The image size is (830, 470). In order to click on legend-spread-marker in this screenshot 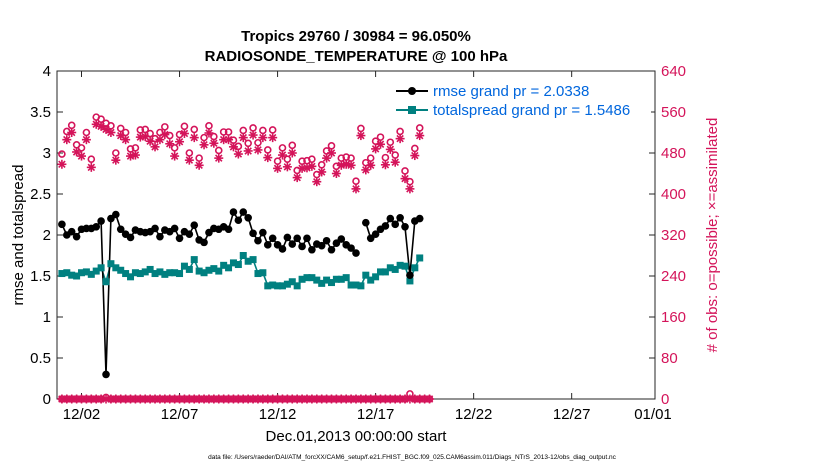, I will do `click(412, 110)`.